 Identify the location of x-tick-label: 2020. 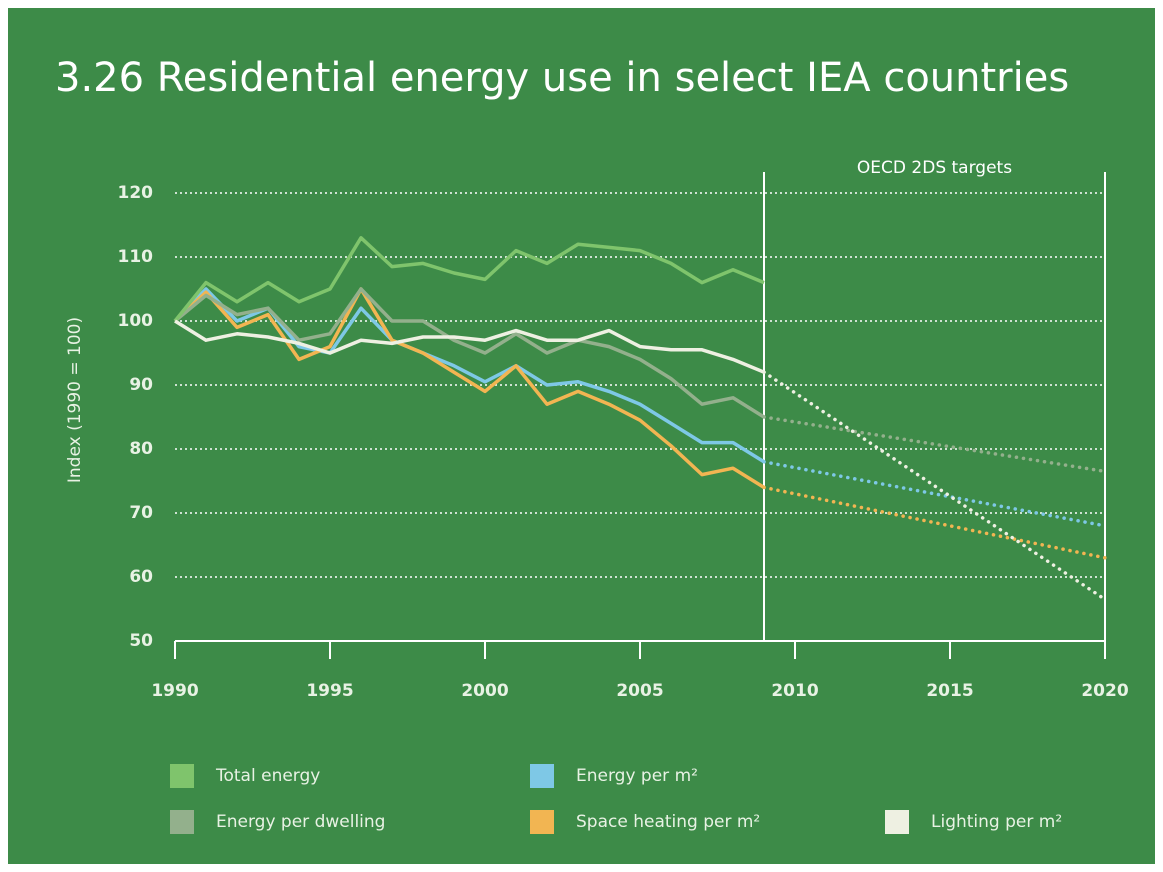
(1104, 691).